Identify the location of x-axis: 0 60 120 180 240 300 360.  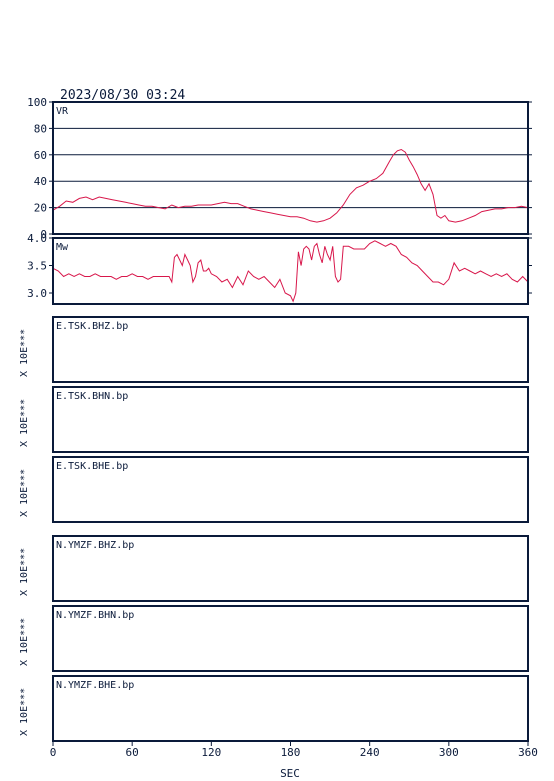
(294, 750).